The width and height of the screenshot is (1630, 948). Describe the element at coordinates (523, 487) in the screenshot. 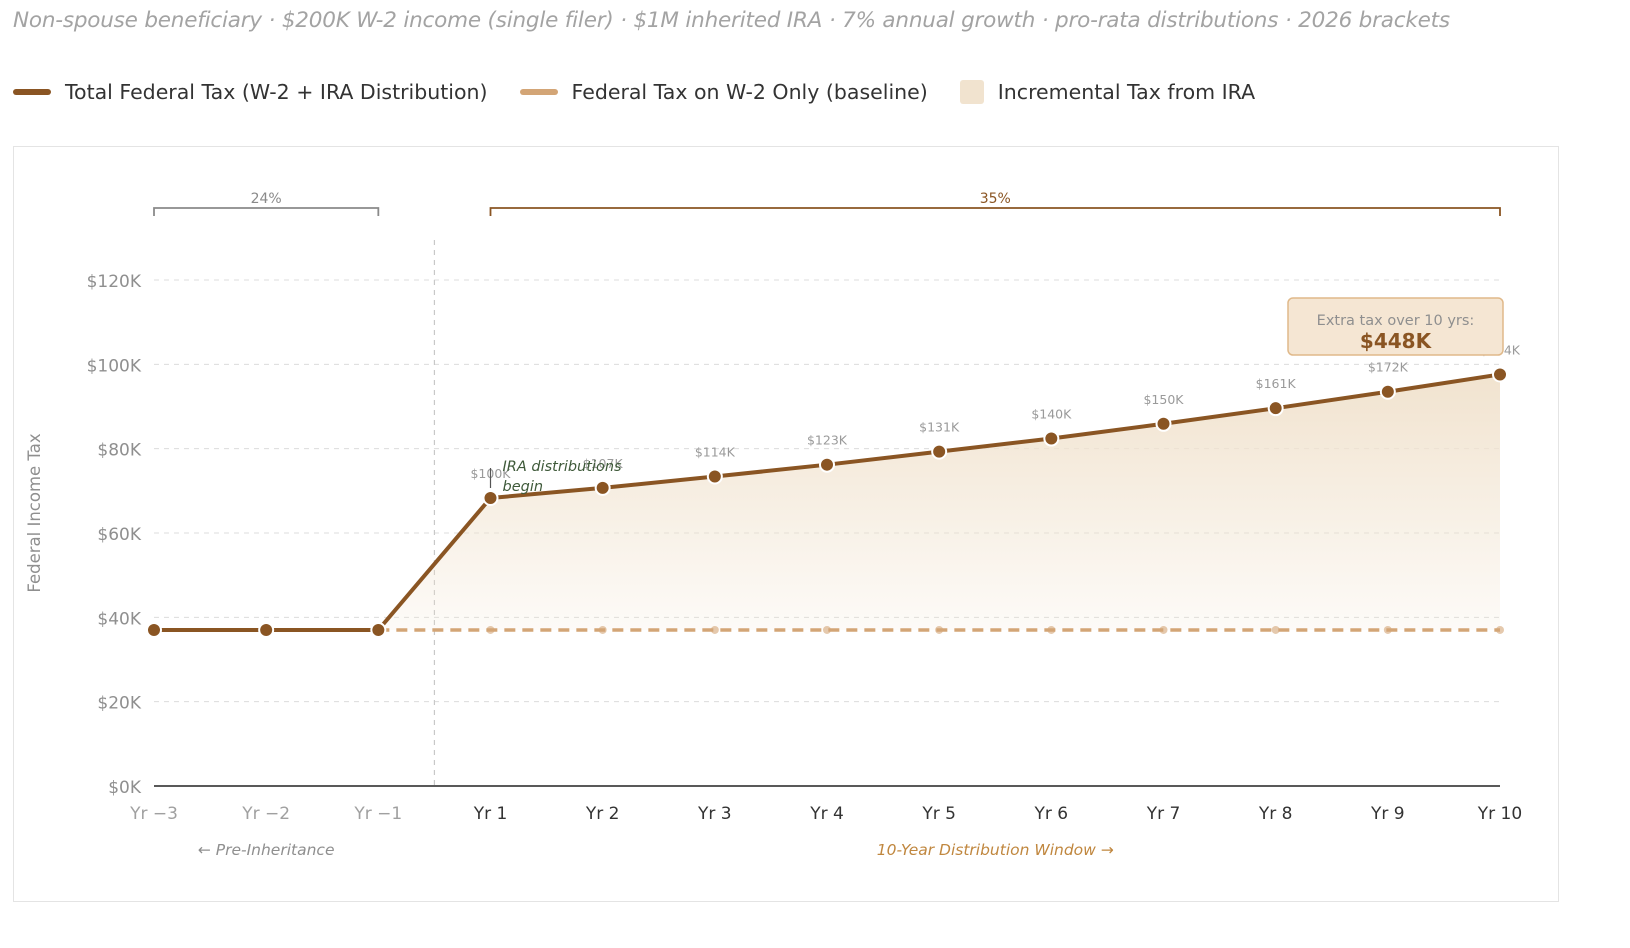

I see `annotation-text: begin` at that location.